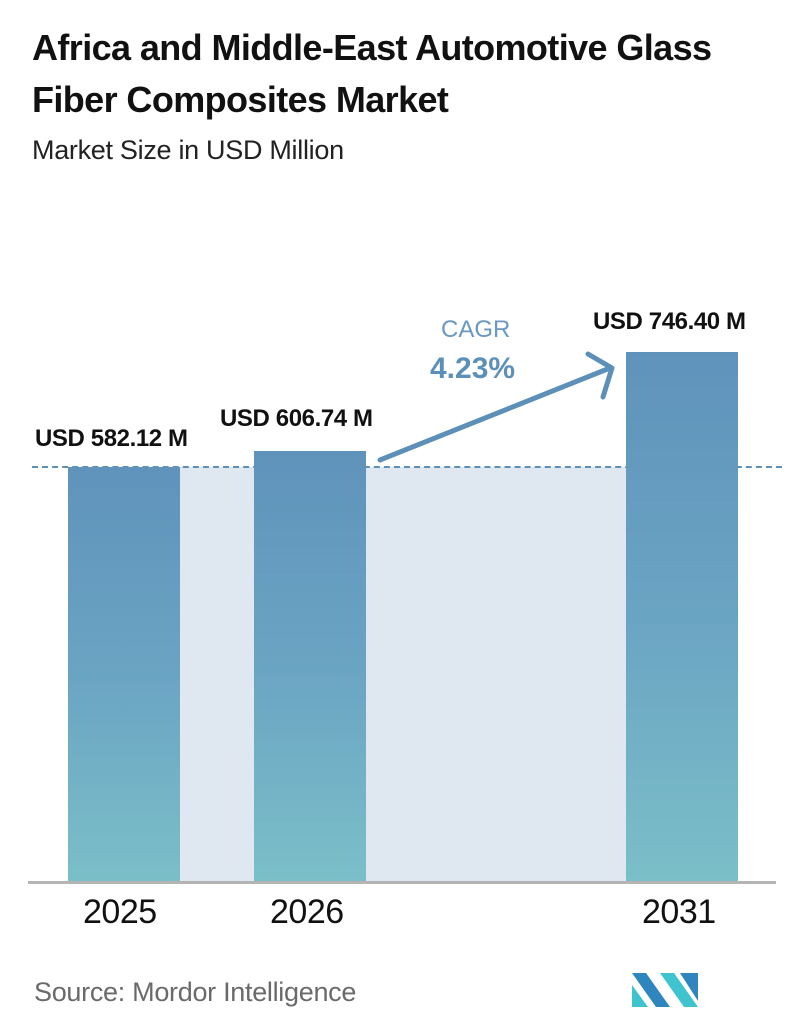 This screenshot has height=1034, width=796. I want to click on bar-2031, so click(682, 616).